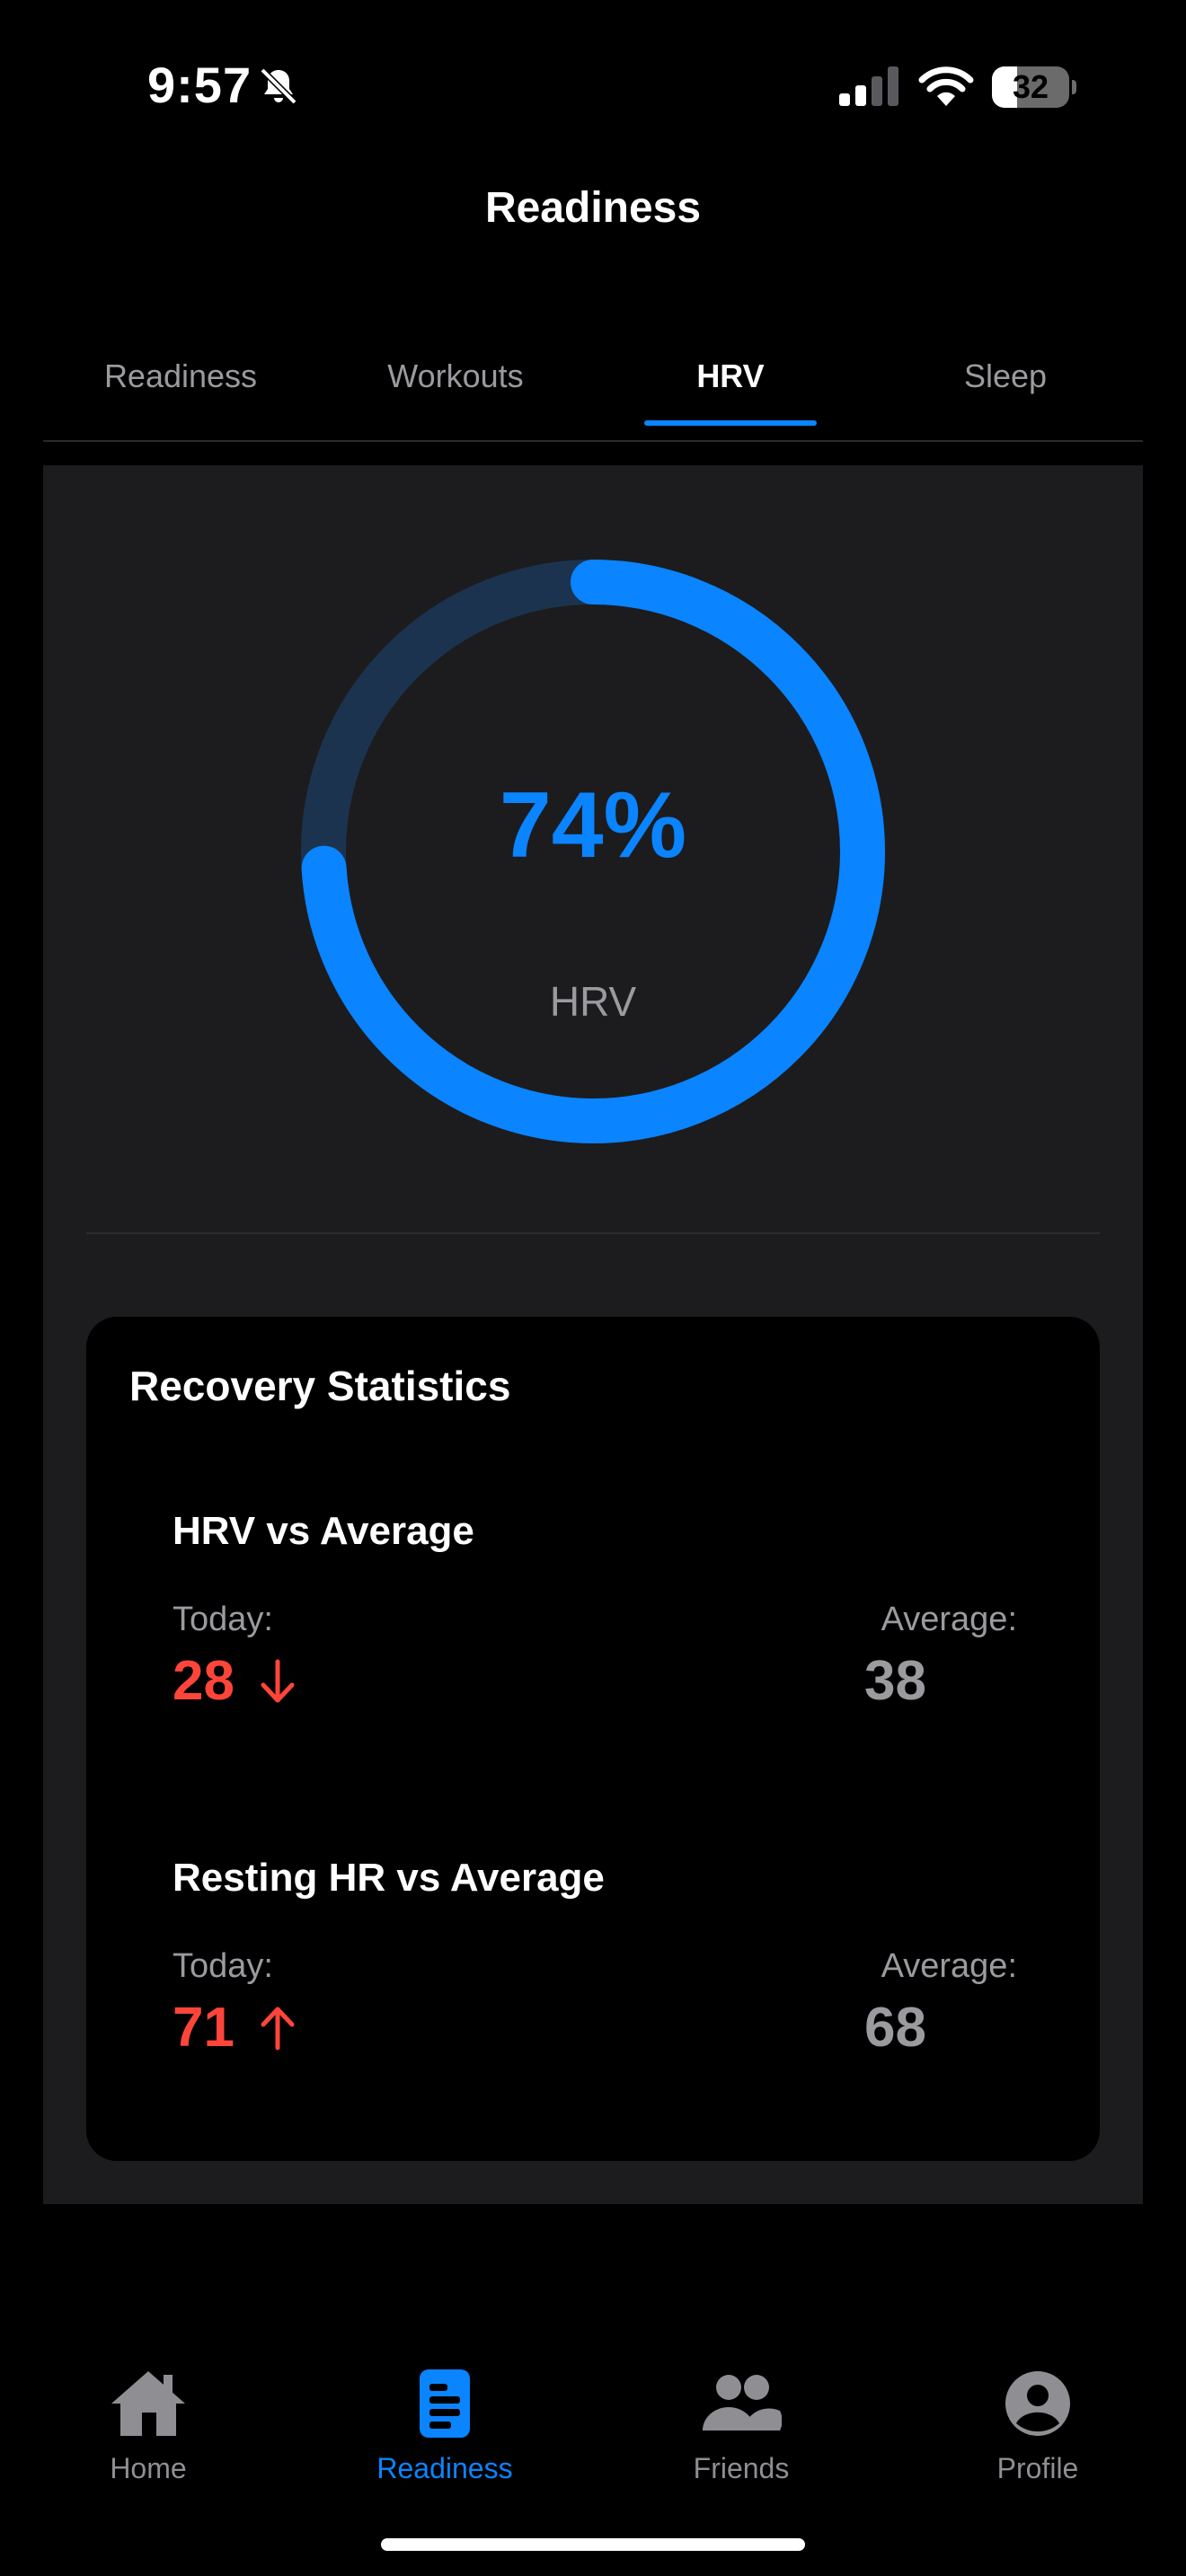 The image size is (1186, 2576). I want to click on cellular-signal-icon, so click(868, 86).